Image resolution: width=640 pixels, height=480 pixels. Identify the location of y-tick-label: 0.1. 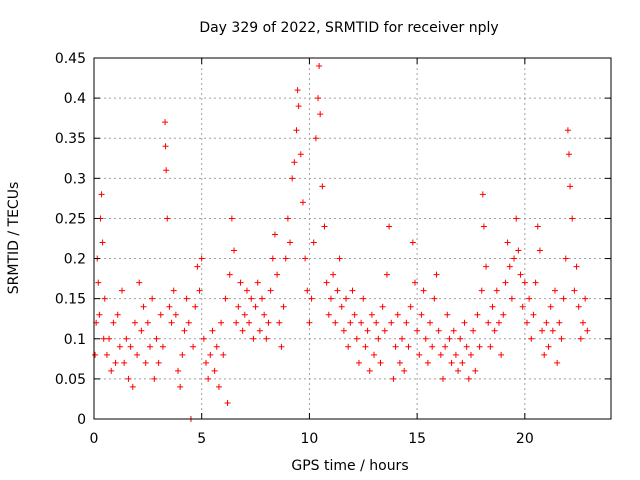
(75, 340).